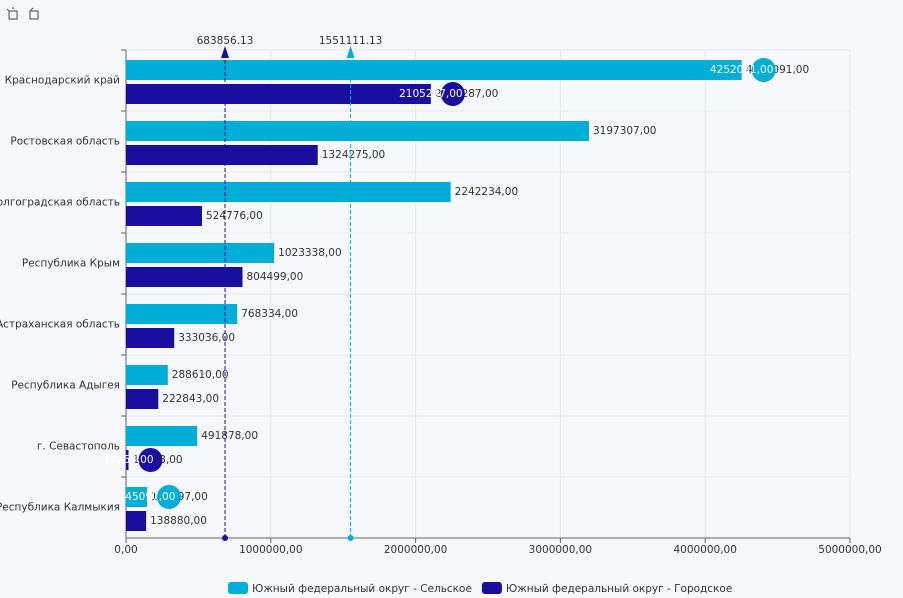 The height and width of the screenshot is (598, 903). I want to click on mark-point-label: 4252091,00, so click(741, 70).